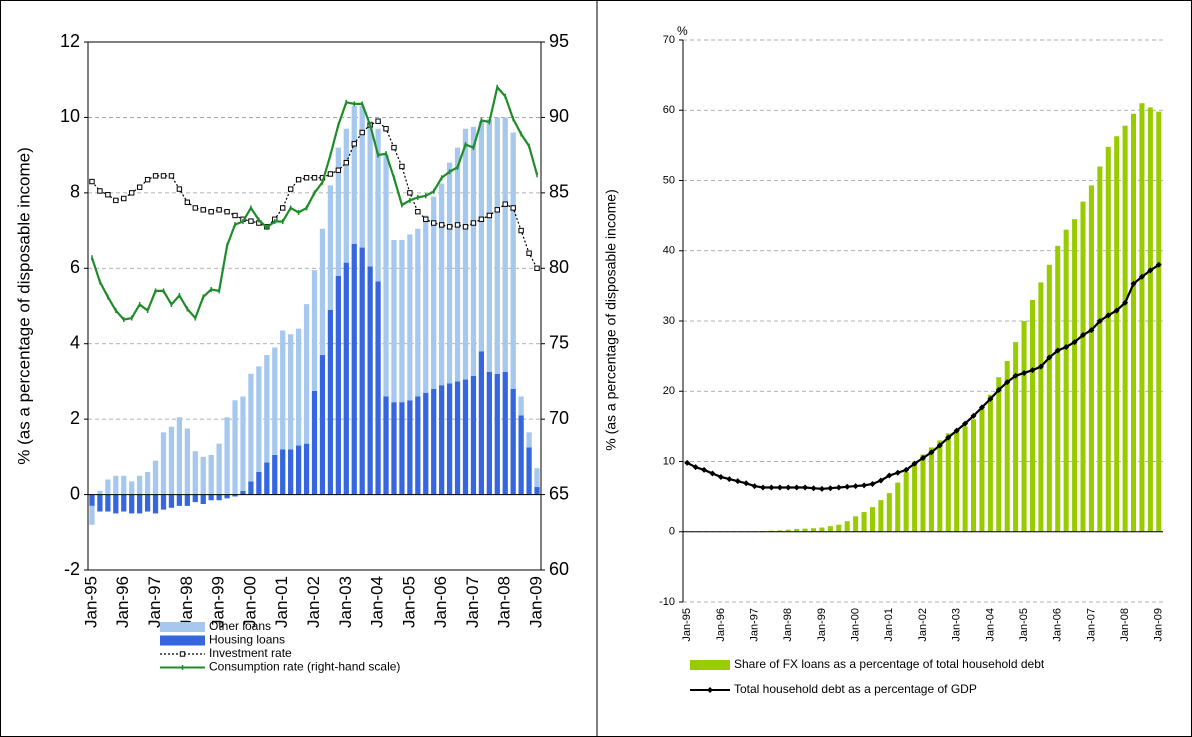  I want to click on x-tick-label: Jan-00, so click(249, 602).